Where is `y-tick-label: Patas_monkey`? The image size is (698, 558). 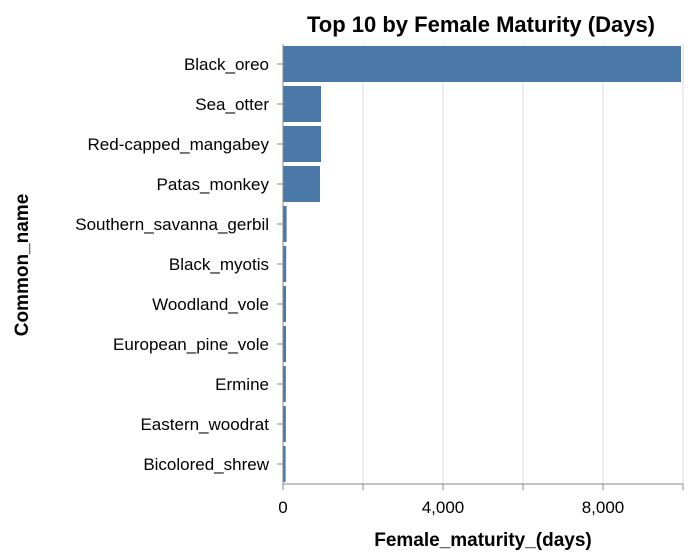
y-tick-label: Patas_monkey is located at coordinates (213, 184).